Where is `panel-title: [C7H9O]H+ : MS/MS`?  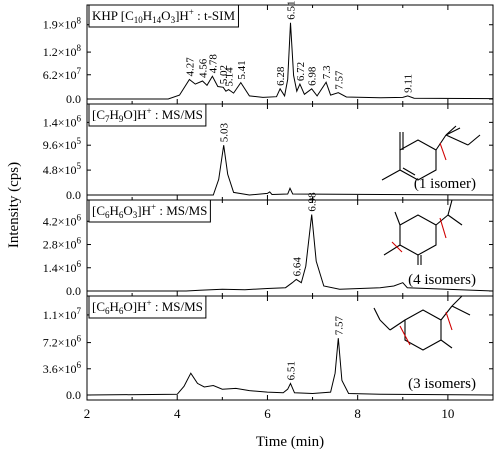 panel-title: [C7H9O]H+ : MS/MS is located at coordinates (147, 115).